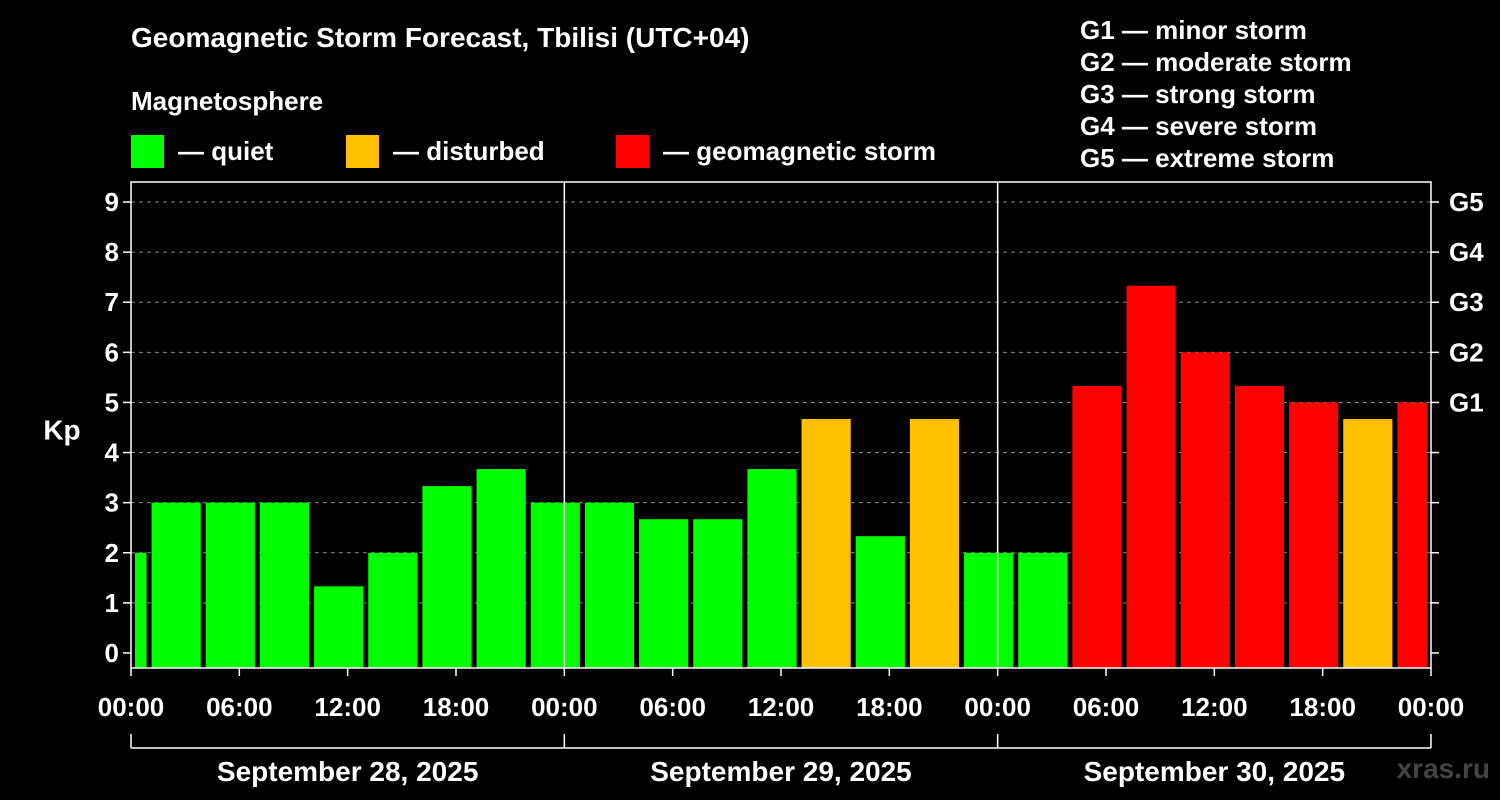 The width and height of the screenshot is (1500, 800). Describe the element at coordinates (227, 101) in the screenshot. I see `chart-subtitle: Magnetosphere` at that location.